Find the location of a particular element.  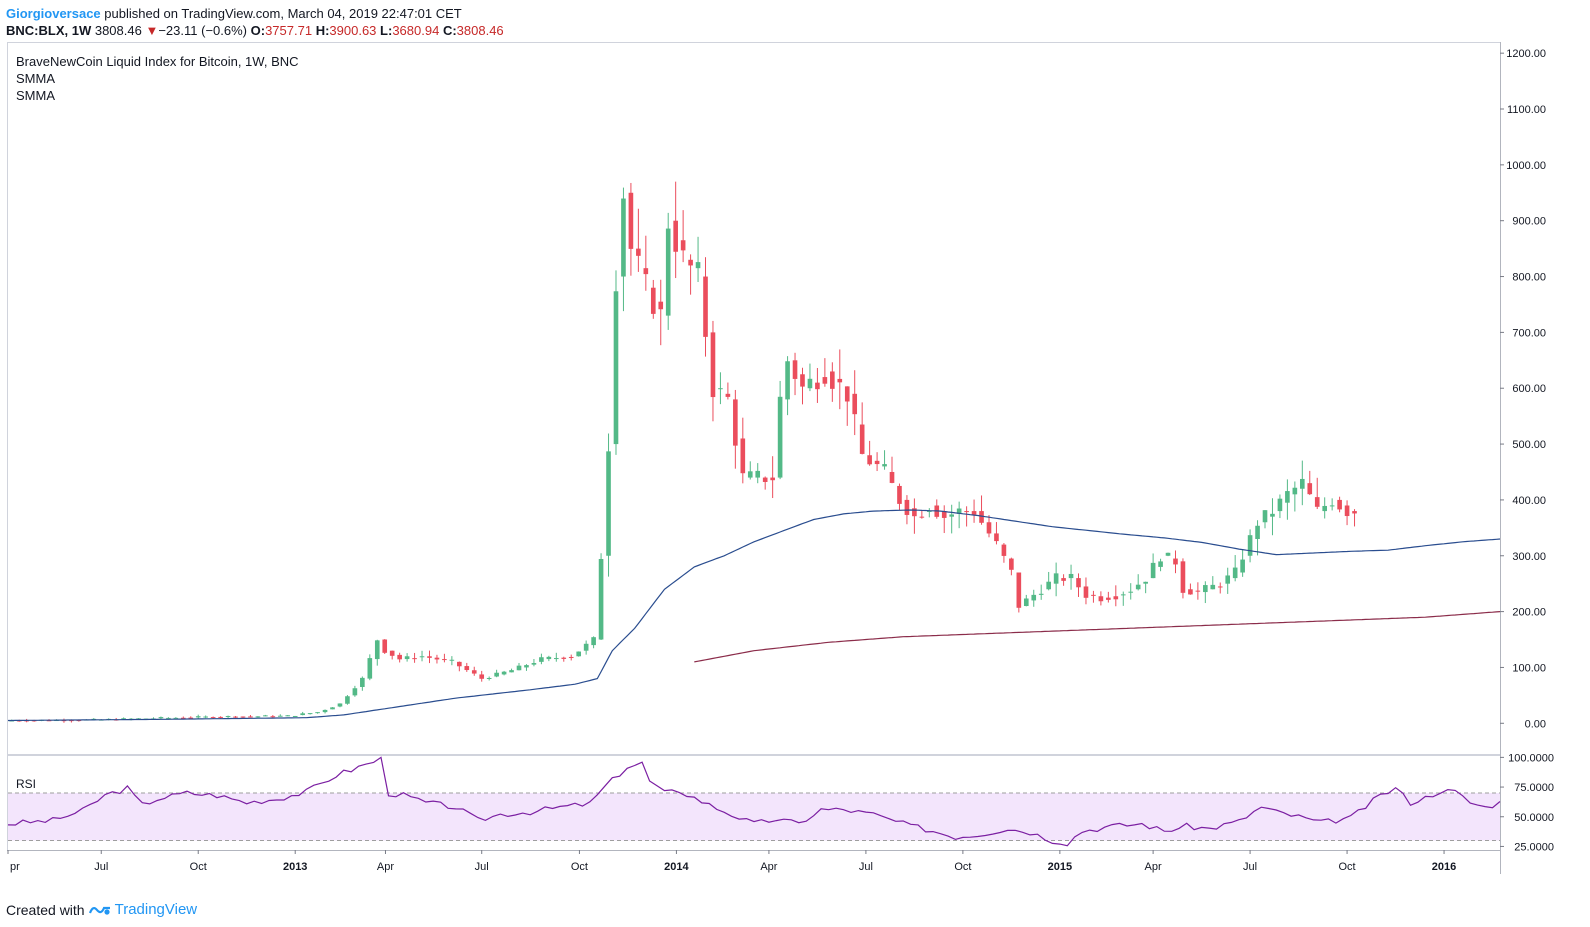

indicator-smma-2: SMMA is located at coordinates (35, 95).